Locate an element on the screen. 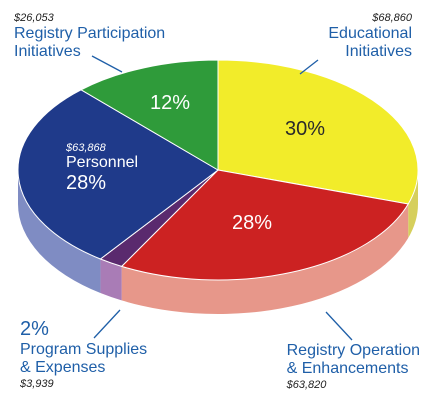 The image size is (442, 412). name-educational-line1: Educational is located at coordinates (370, 34).